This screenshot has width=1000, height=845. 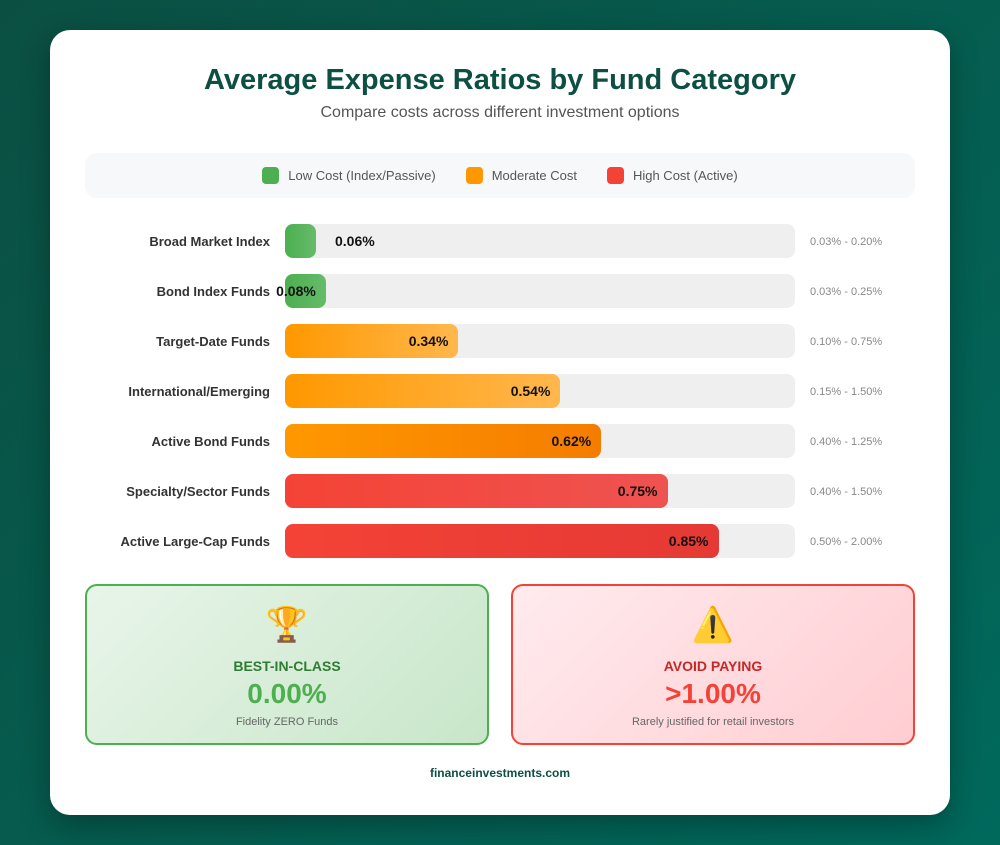 What do you see at coordinates (688, 541) in the screenshot?
I see `bar-value-label: 0.85%` at bounding box center [688, 541].